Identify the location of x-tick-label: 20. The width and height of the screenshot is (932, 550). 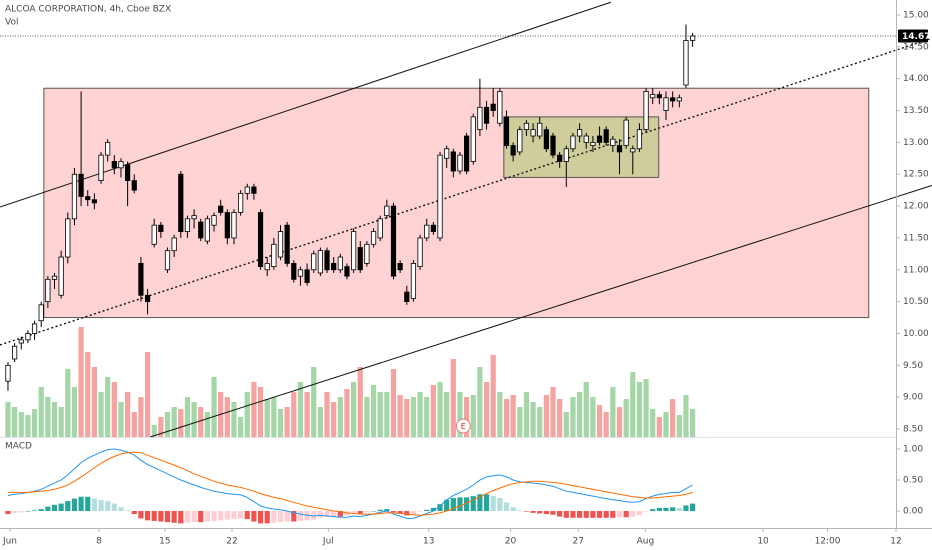
(511, 542).